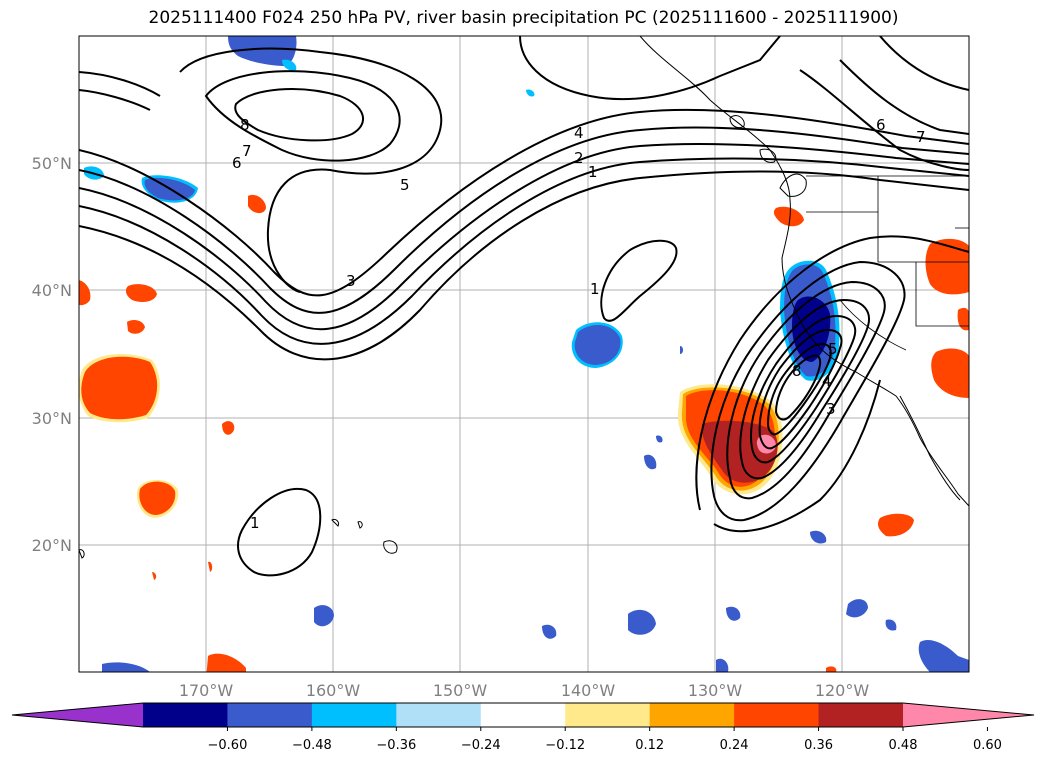  Describe the element at coordinates (52, 354) in the screenshot. I see `lat-tick-labels: 50°N 40°N 30°N 20°N` at that location.